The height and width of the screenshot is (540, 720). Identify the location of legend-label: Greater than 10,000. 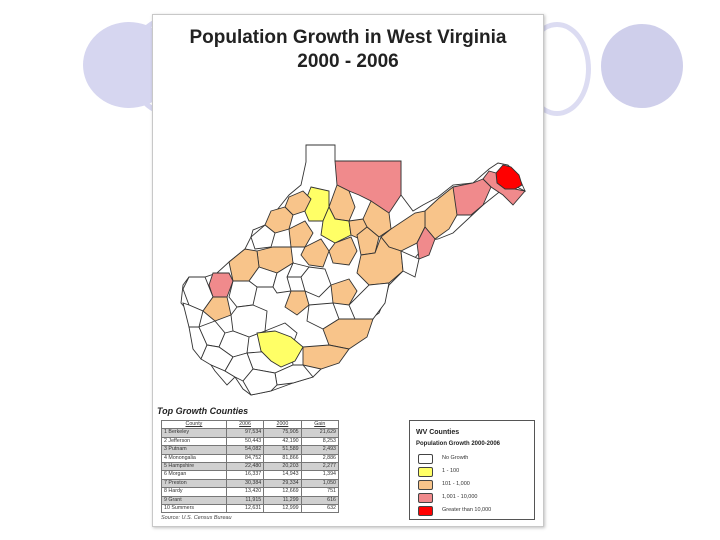
(467, 510).